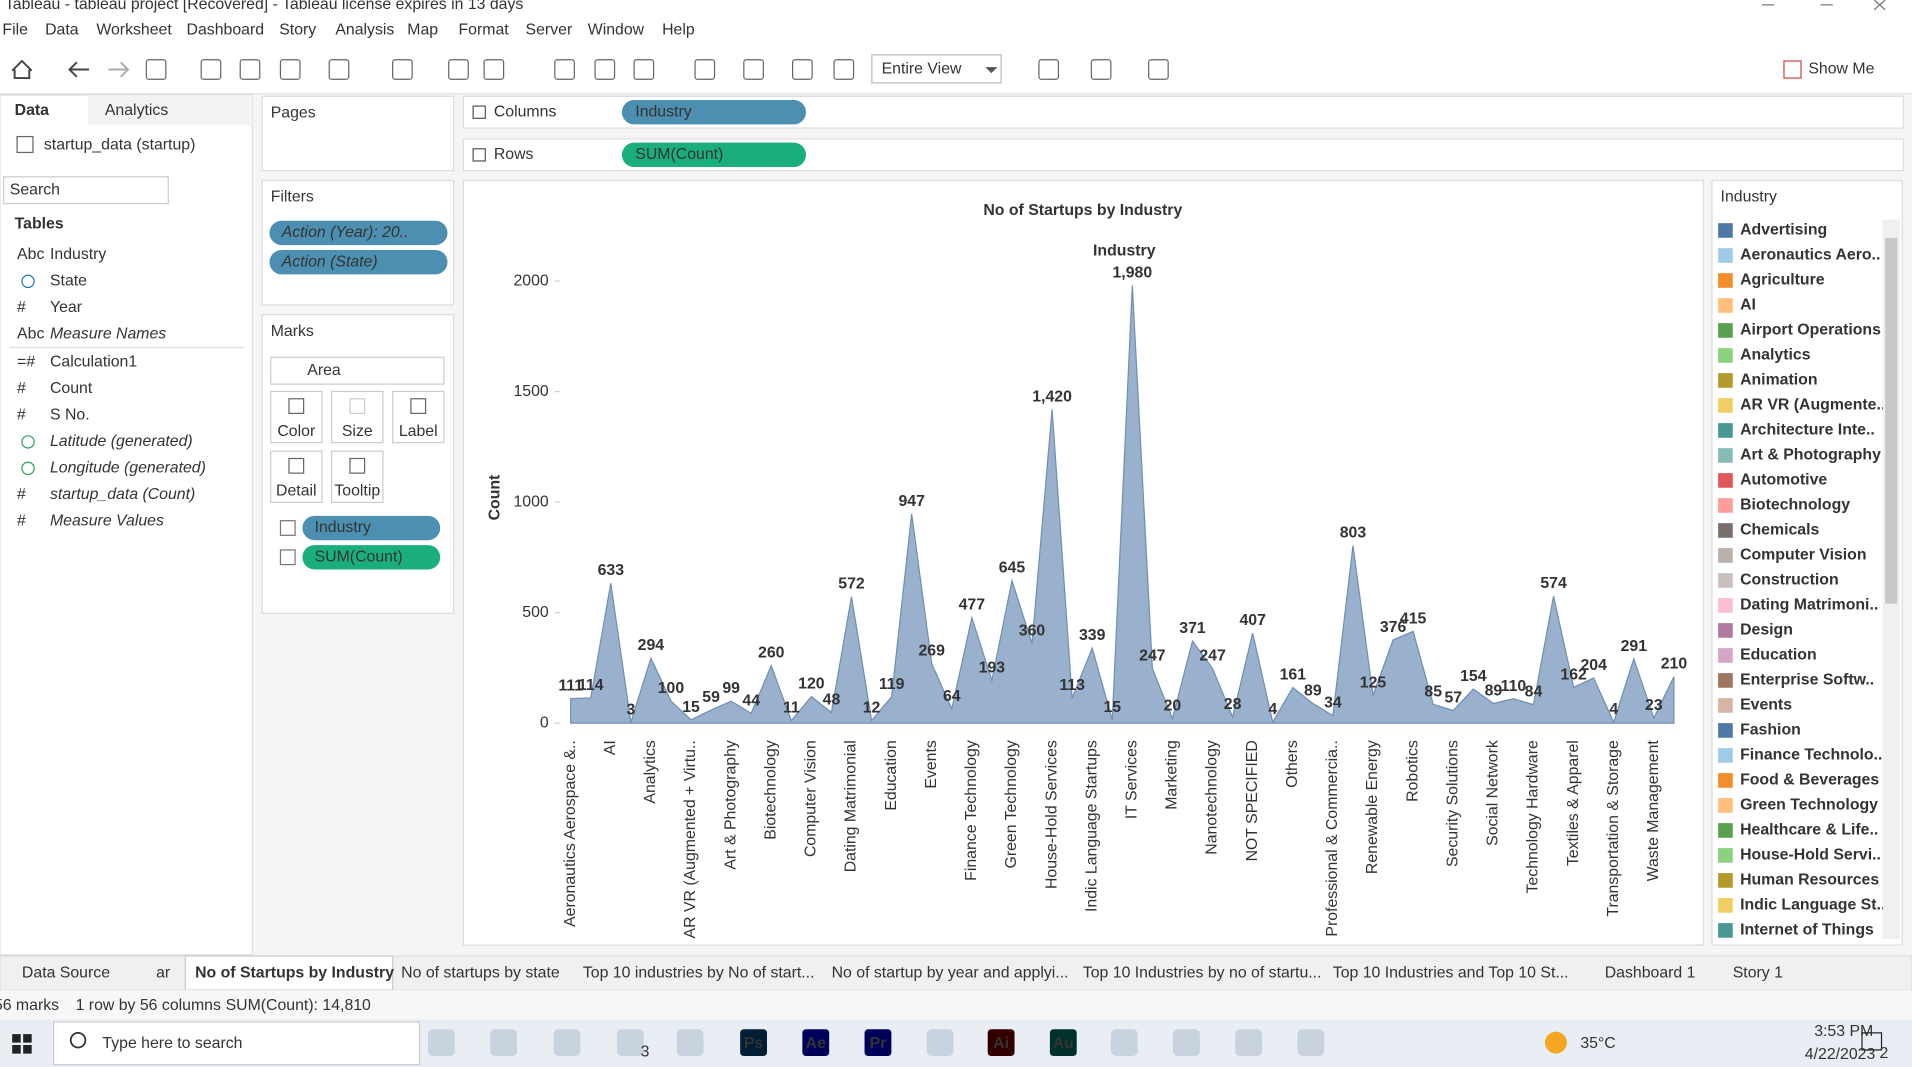  What do you see at coordinates (15, 30) in the screenshot?
I see `menu-item: File` at bounding box center [15, 30].